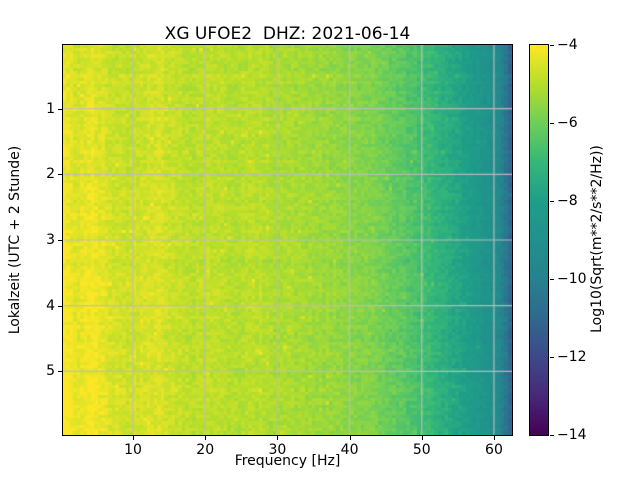 The height and width of the screenshot is (480, 640). Describe the element at coordinates (277, 450) in the screenshot. I see `x-tick-label: 30` at that location.